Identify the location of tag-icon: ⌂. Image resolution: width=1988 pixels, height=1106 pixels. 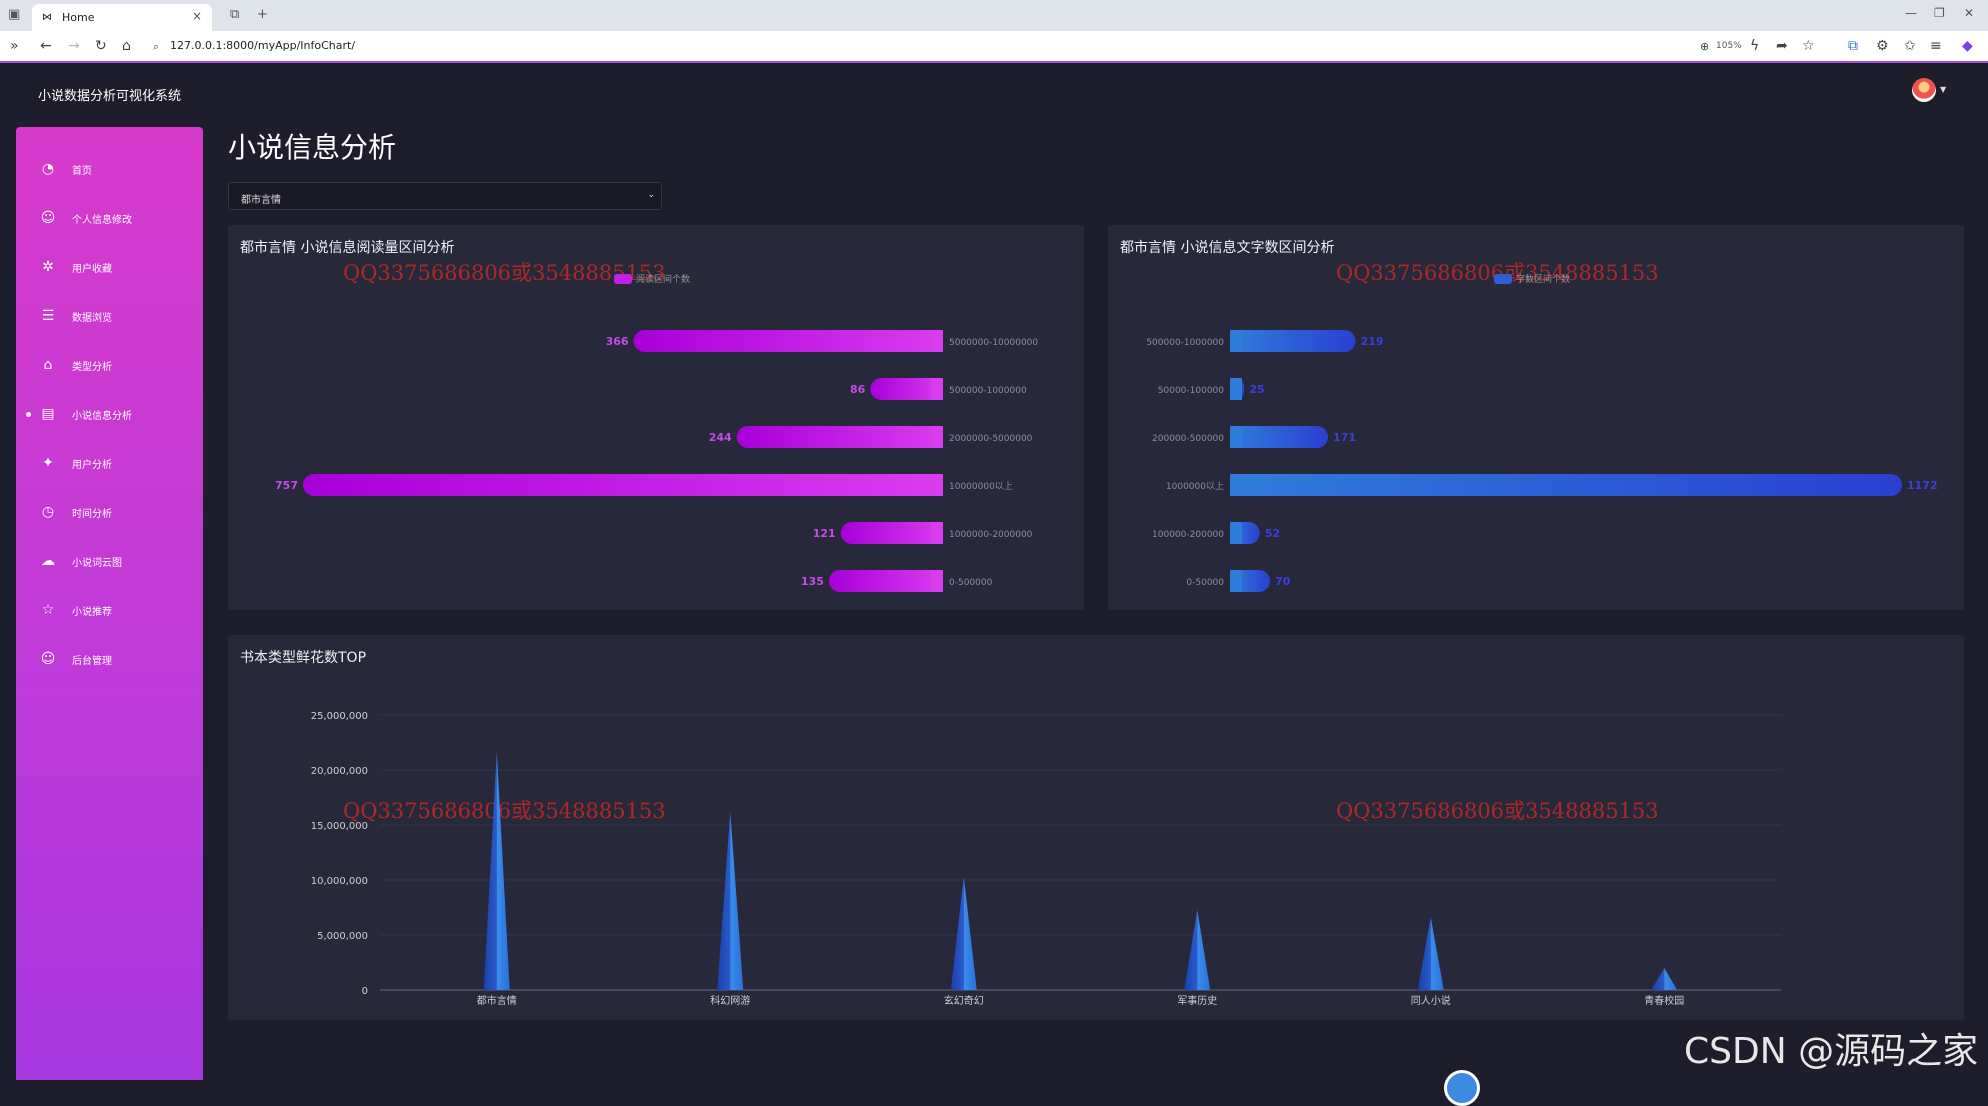
(48, 365).